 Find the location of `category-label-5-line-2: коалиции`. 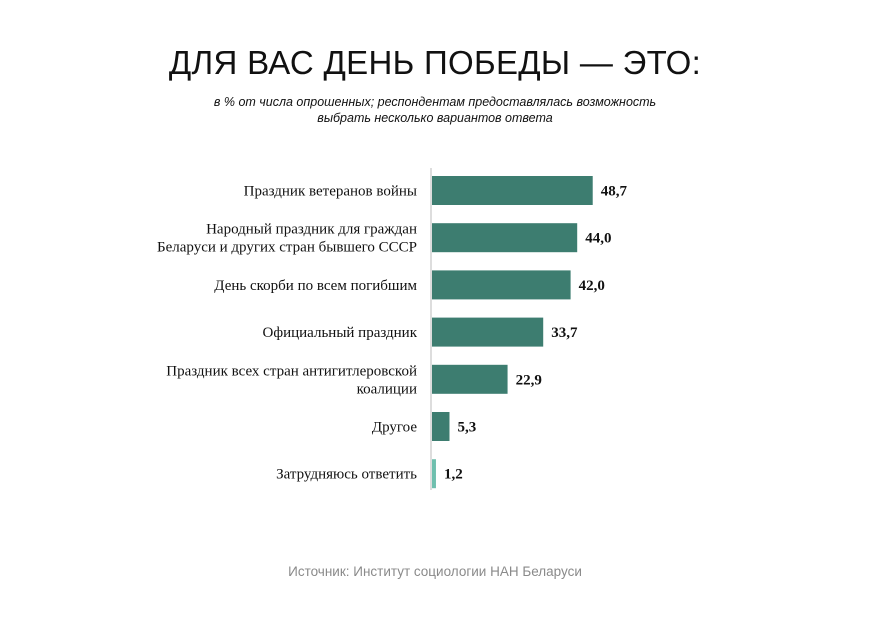

category-label-5-line-2: коалиции is located at coordinates (387, 389).